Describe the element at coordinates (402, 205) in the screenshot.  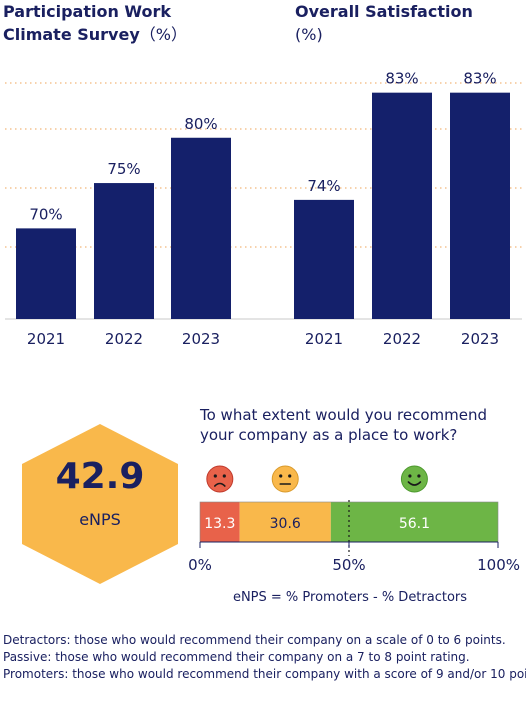
I see `satisfaction-bar-2022` at that location.